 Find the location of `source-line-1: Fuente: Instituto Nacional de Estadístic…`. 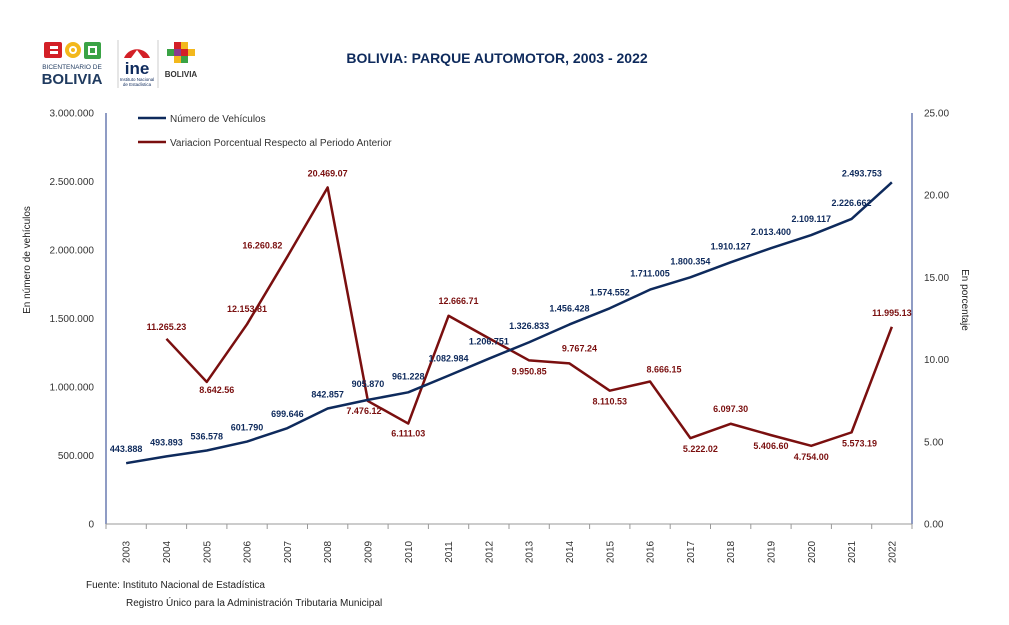

source-line-1: Fuente: Instituto Nacional de Estadístic… is located at coordinates (175, 585).